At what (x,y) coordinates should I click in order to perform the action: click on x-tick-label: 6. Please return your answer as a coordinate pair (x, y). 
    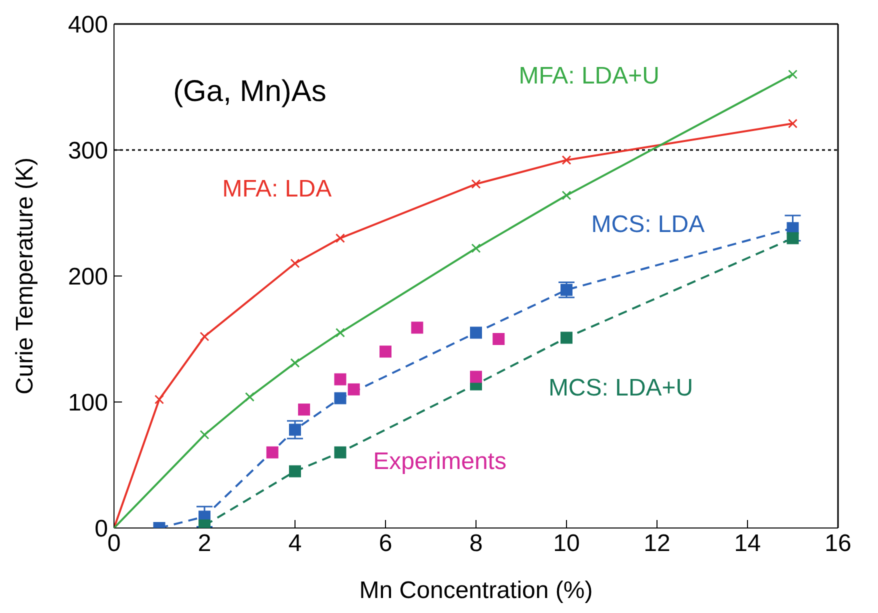
    Looking at the image, I should click on (385, 544).